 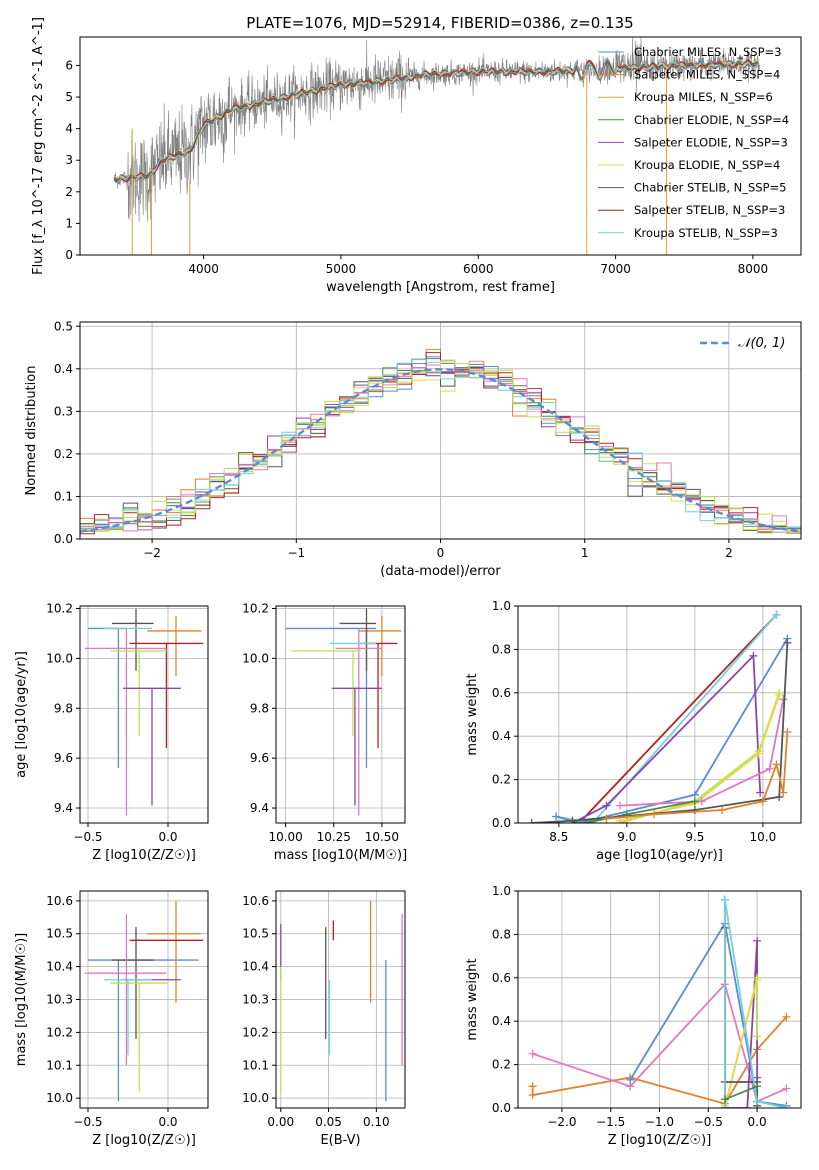 I want to click on plot-area-residuals, so click(x=440, y=441).